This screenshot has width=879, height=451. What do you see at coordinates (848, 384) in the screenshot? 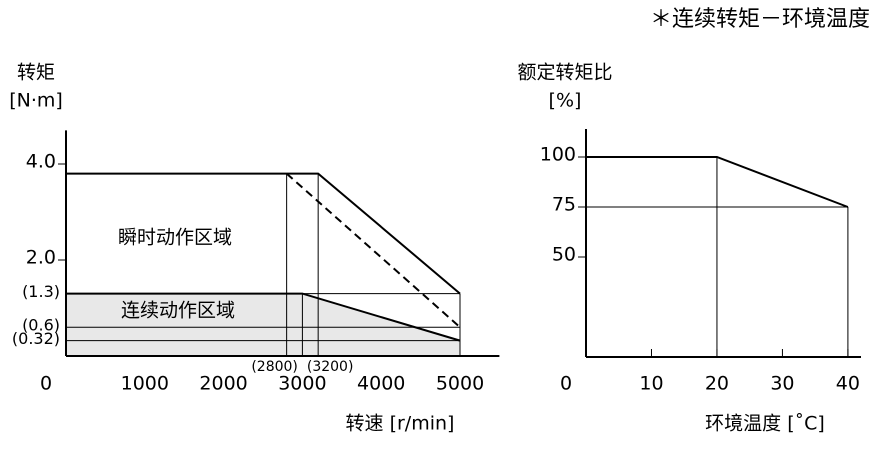
I see `x-tick-label: 40` at bounding box center [848, 384].